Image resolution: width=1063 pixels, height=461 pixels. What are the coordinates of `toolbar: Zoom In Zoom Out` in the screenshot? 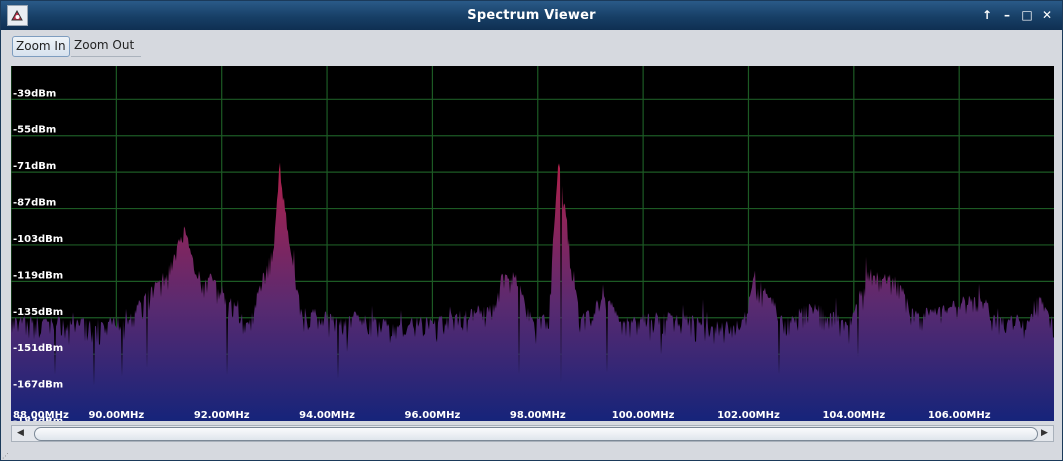 It's located at (531, 47).